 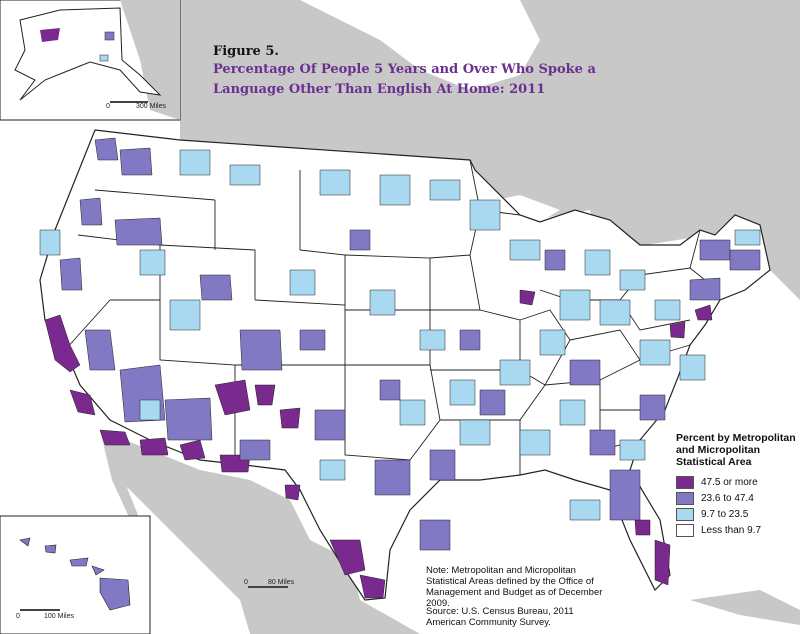 I want to click on conus-scale-bar: 0 80 Miles, so click(x=269, y=583).